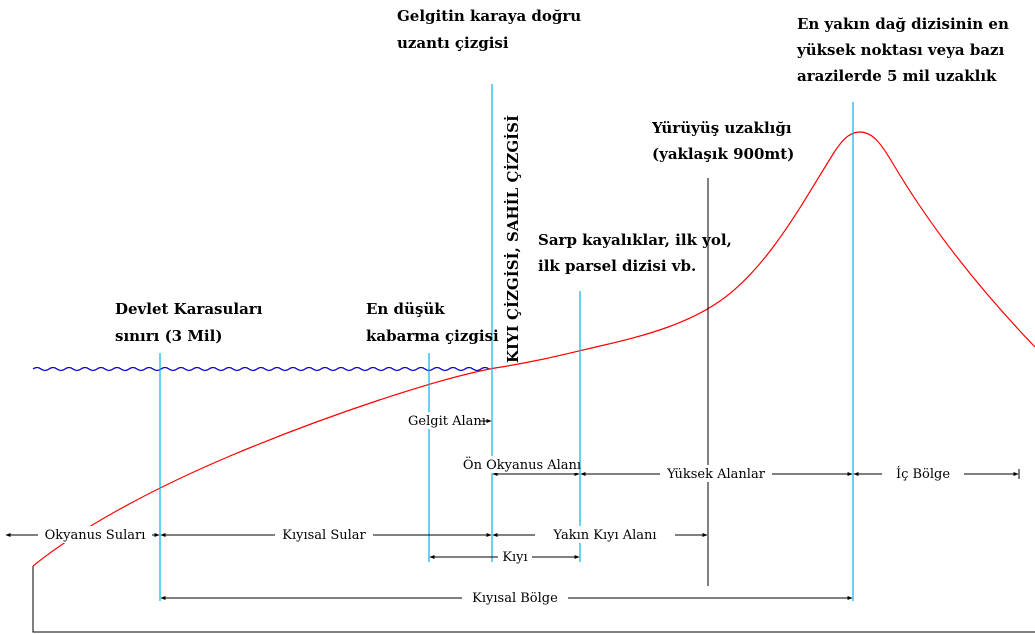 The image size is (1035, 634). Describe the element at coordinates (515, 598) in the screenshot. I see `zone-label-coastal-zone: Kıyısal Bölge` at that location.